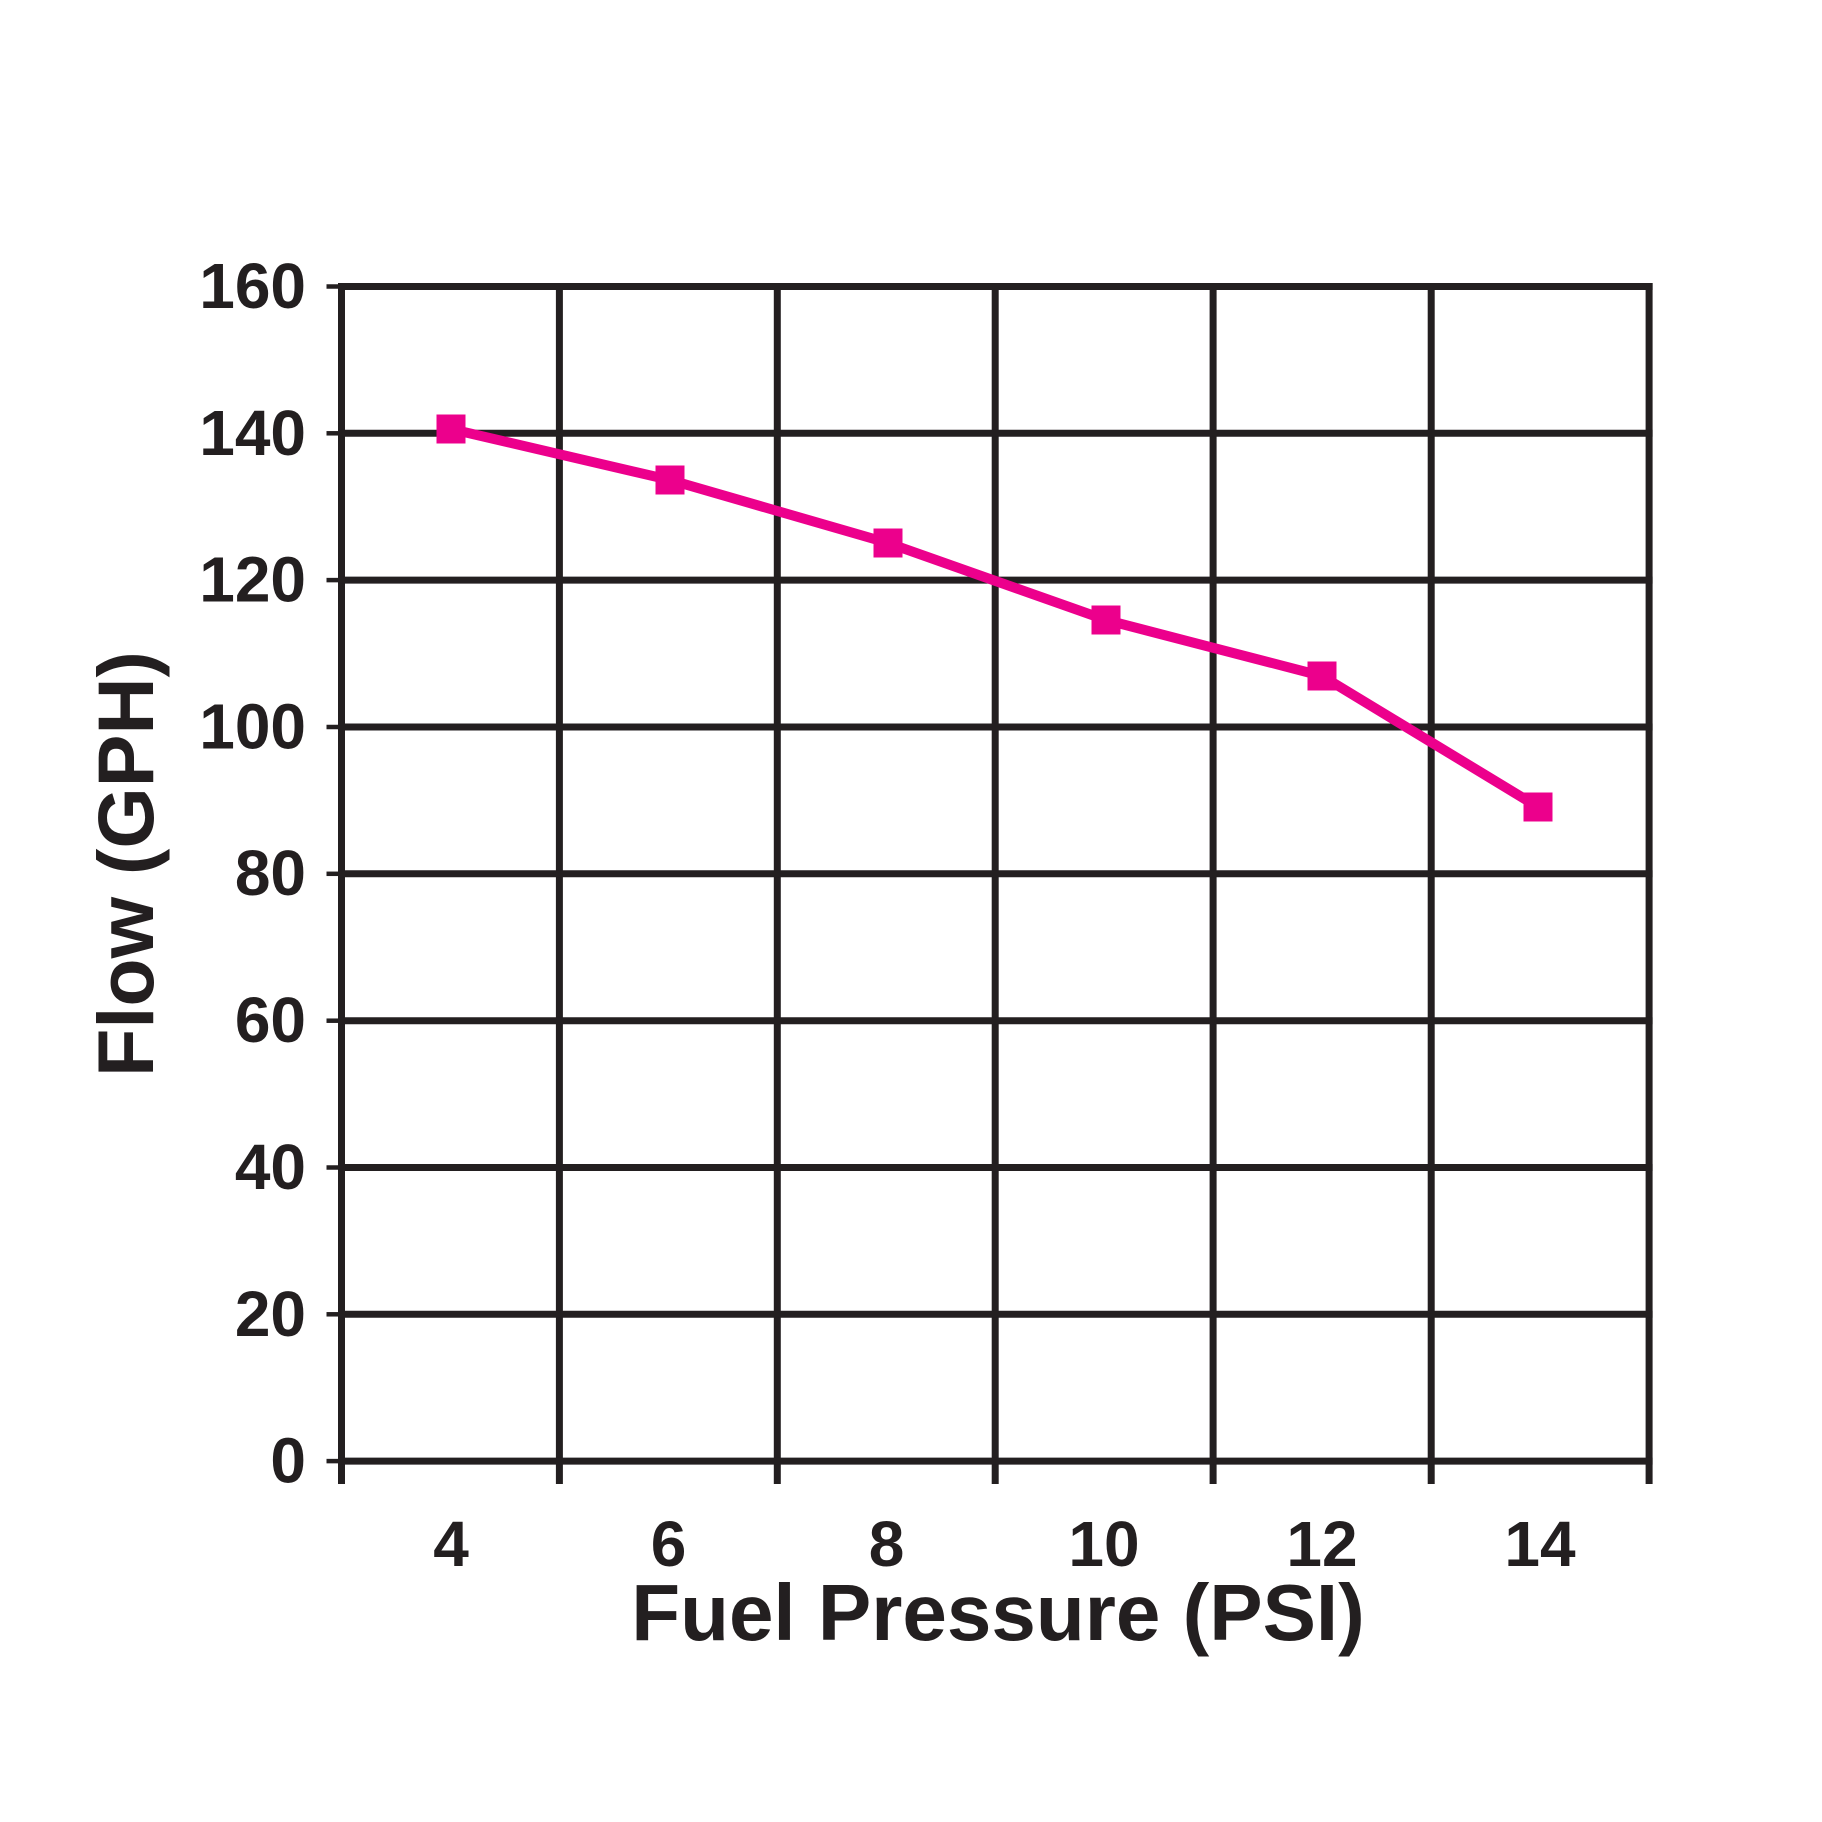  I want to click on svg-text: 80, so click(270, 873).